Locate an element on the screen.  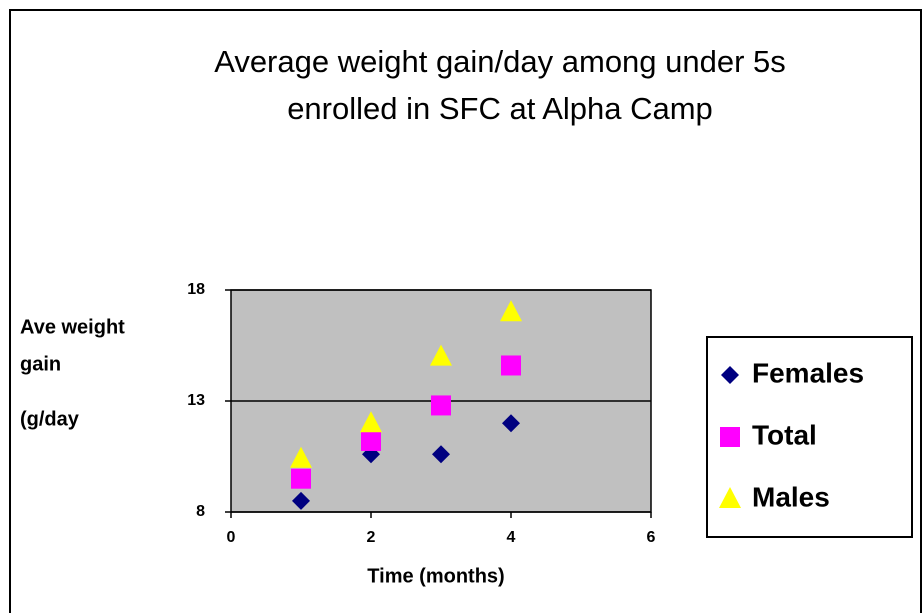
legend-label: Females is located at coordinates (808, 372).